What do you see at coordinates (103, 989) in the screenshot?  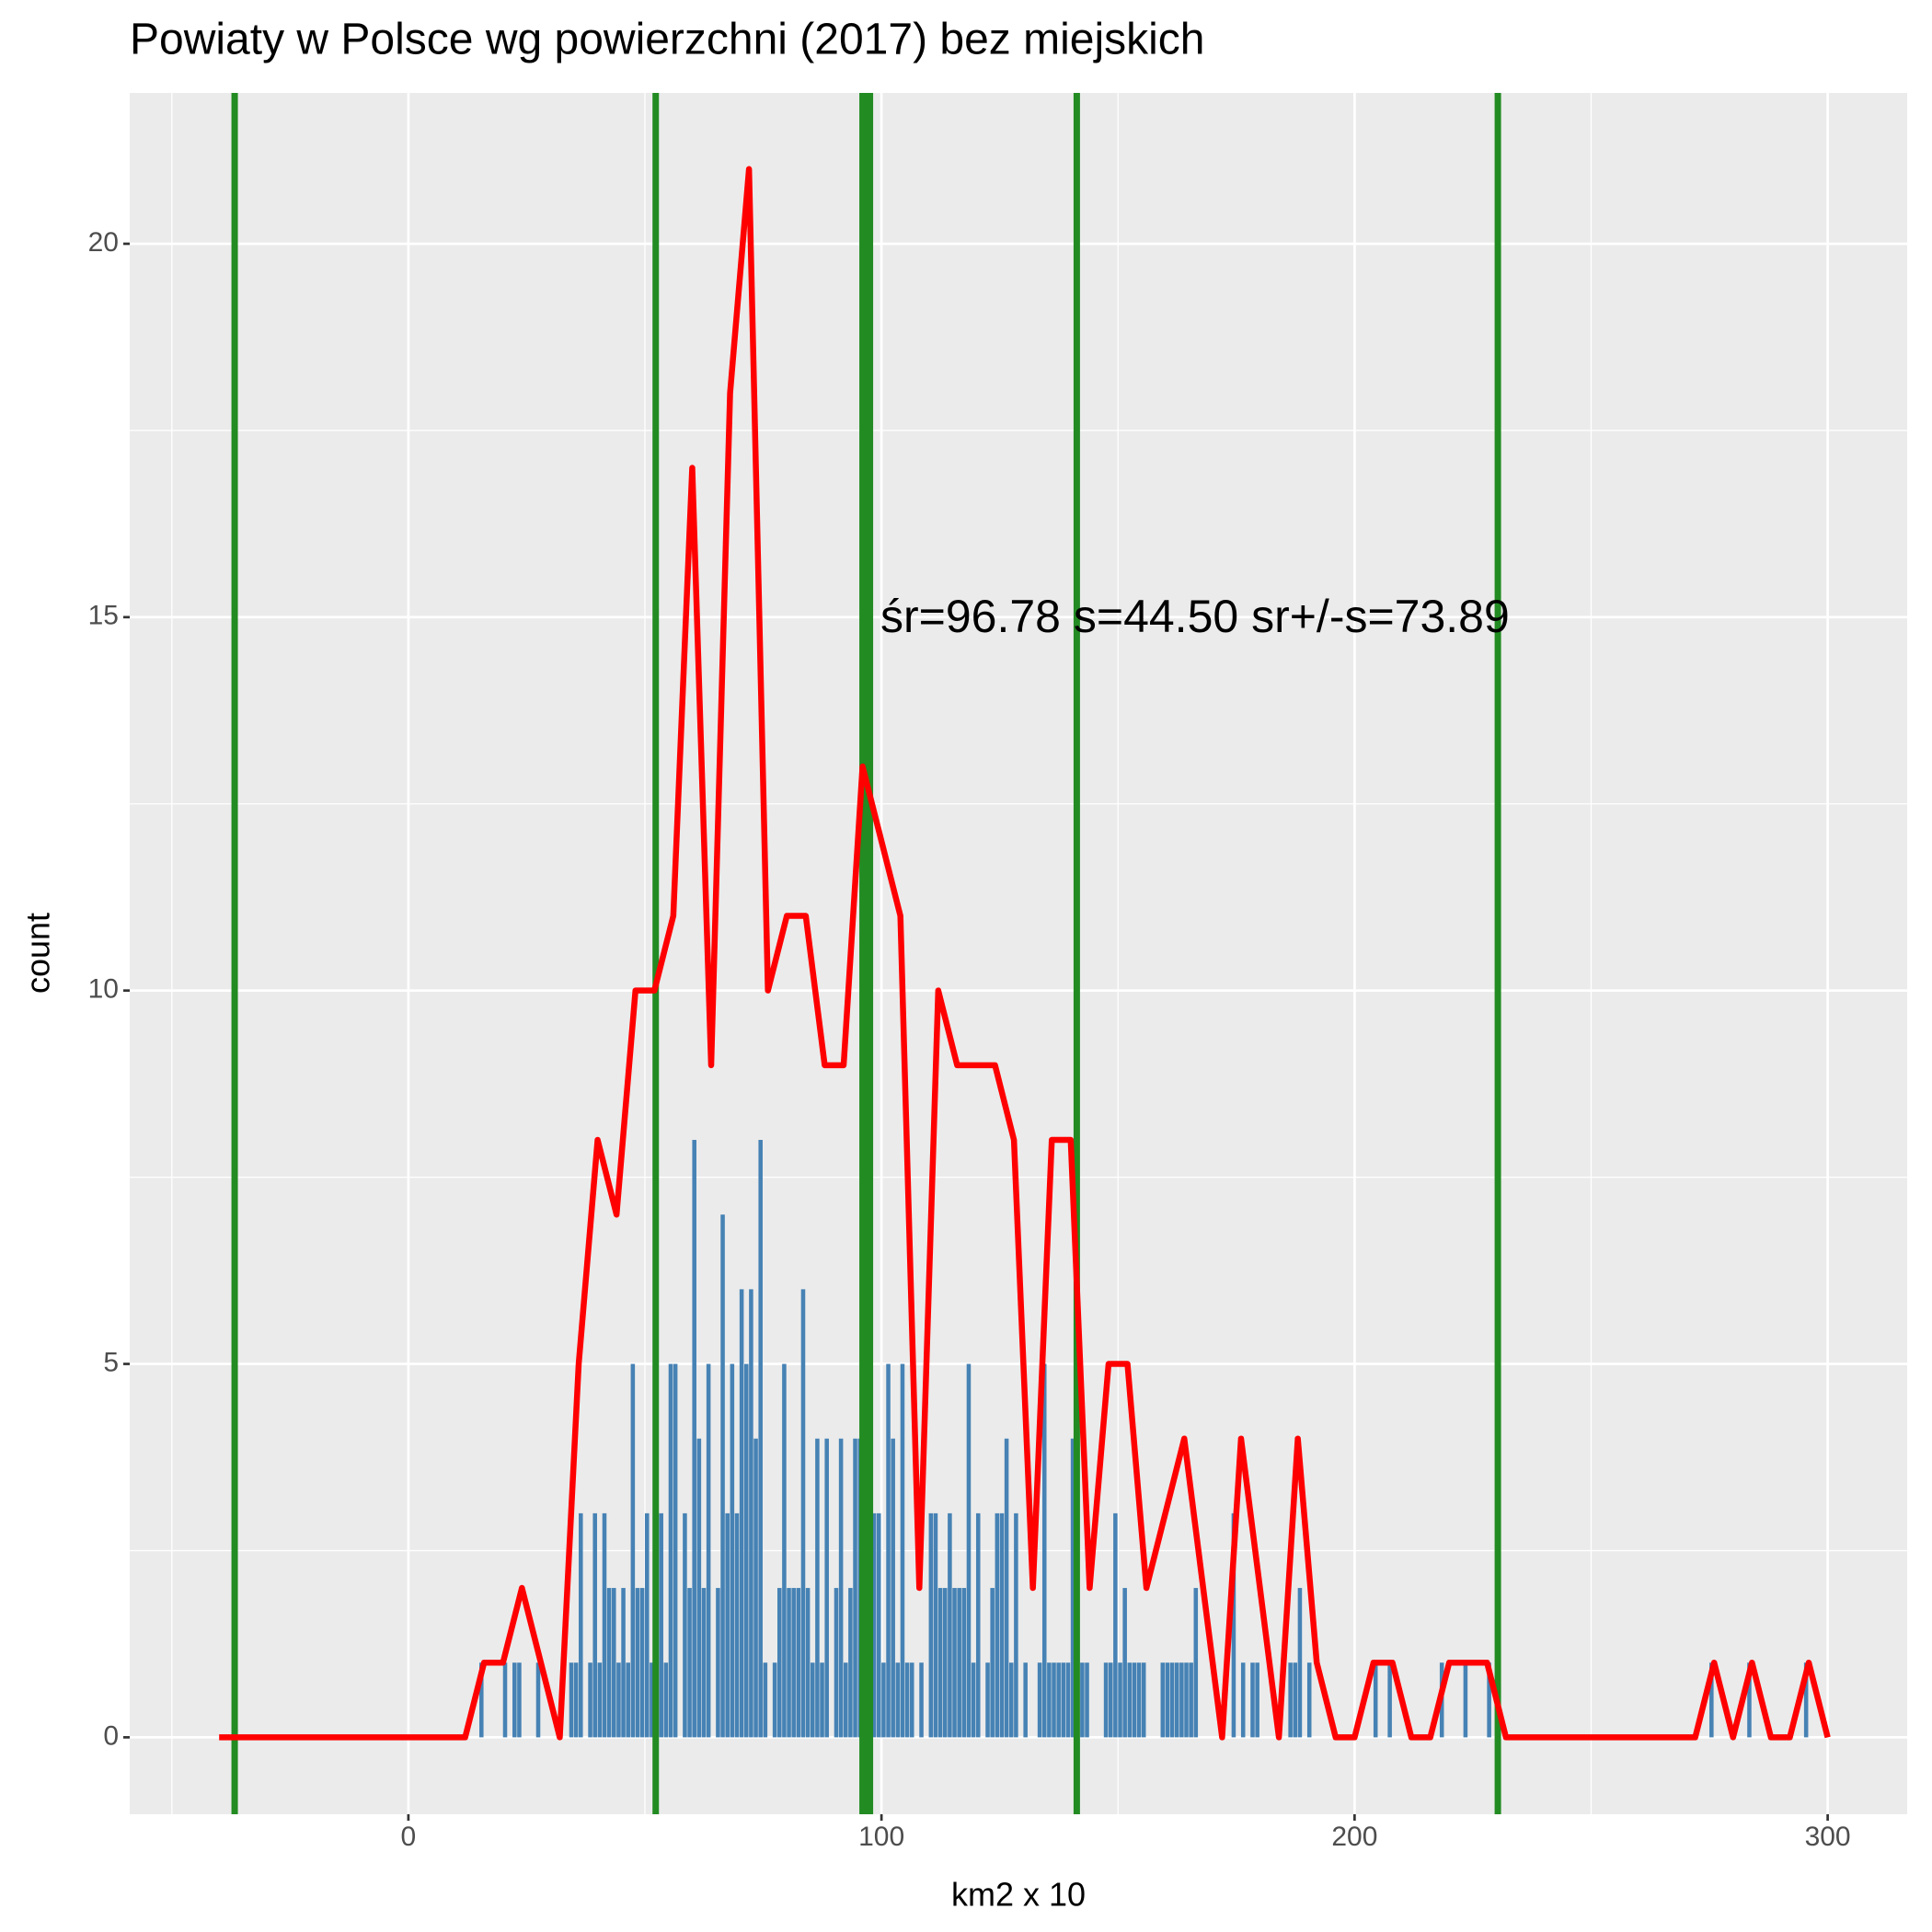 I see `y-tick-label: 10` at bounding box center [103, 989].